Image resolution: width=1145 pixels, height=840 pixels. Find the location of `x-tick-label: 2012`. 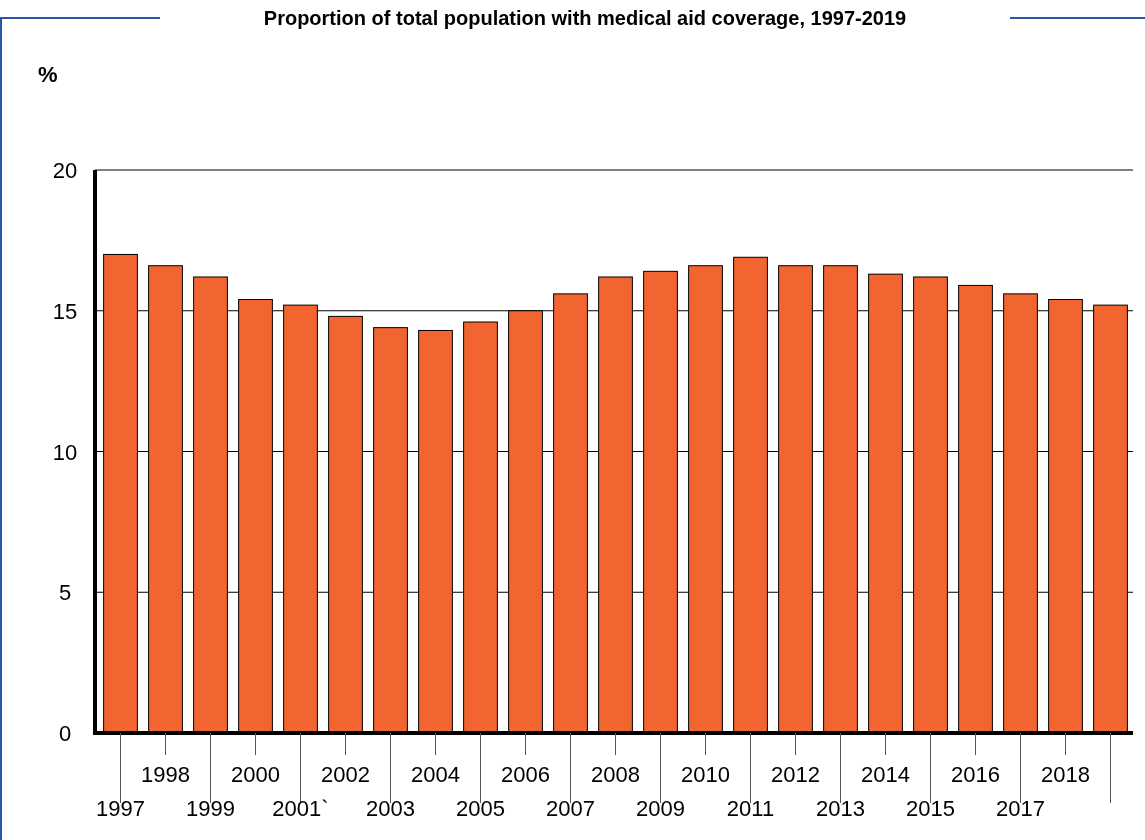

x-tick-label: 2012 is located at coordinates (795, 774).